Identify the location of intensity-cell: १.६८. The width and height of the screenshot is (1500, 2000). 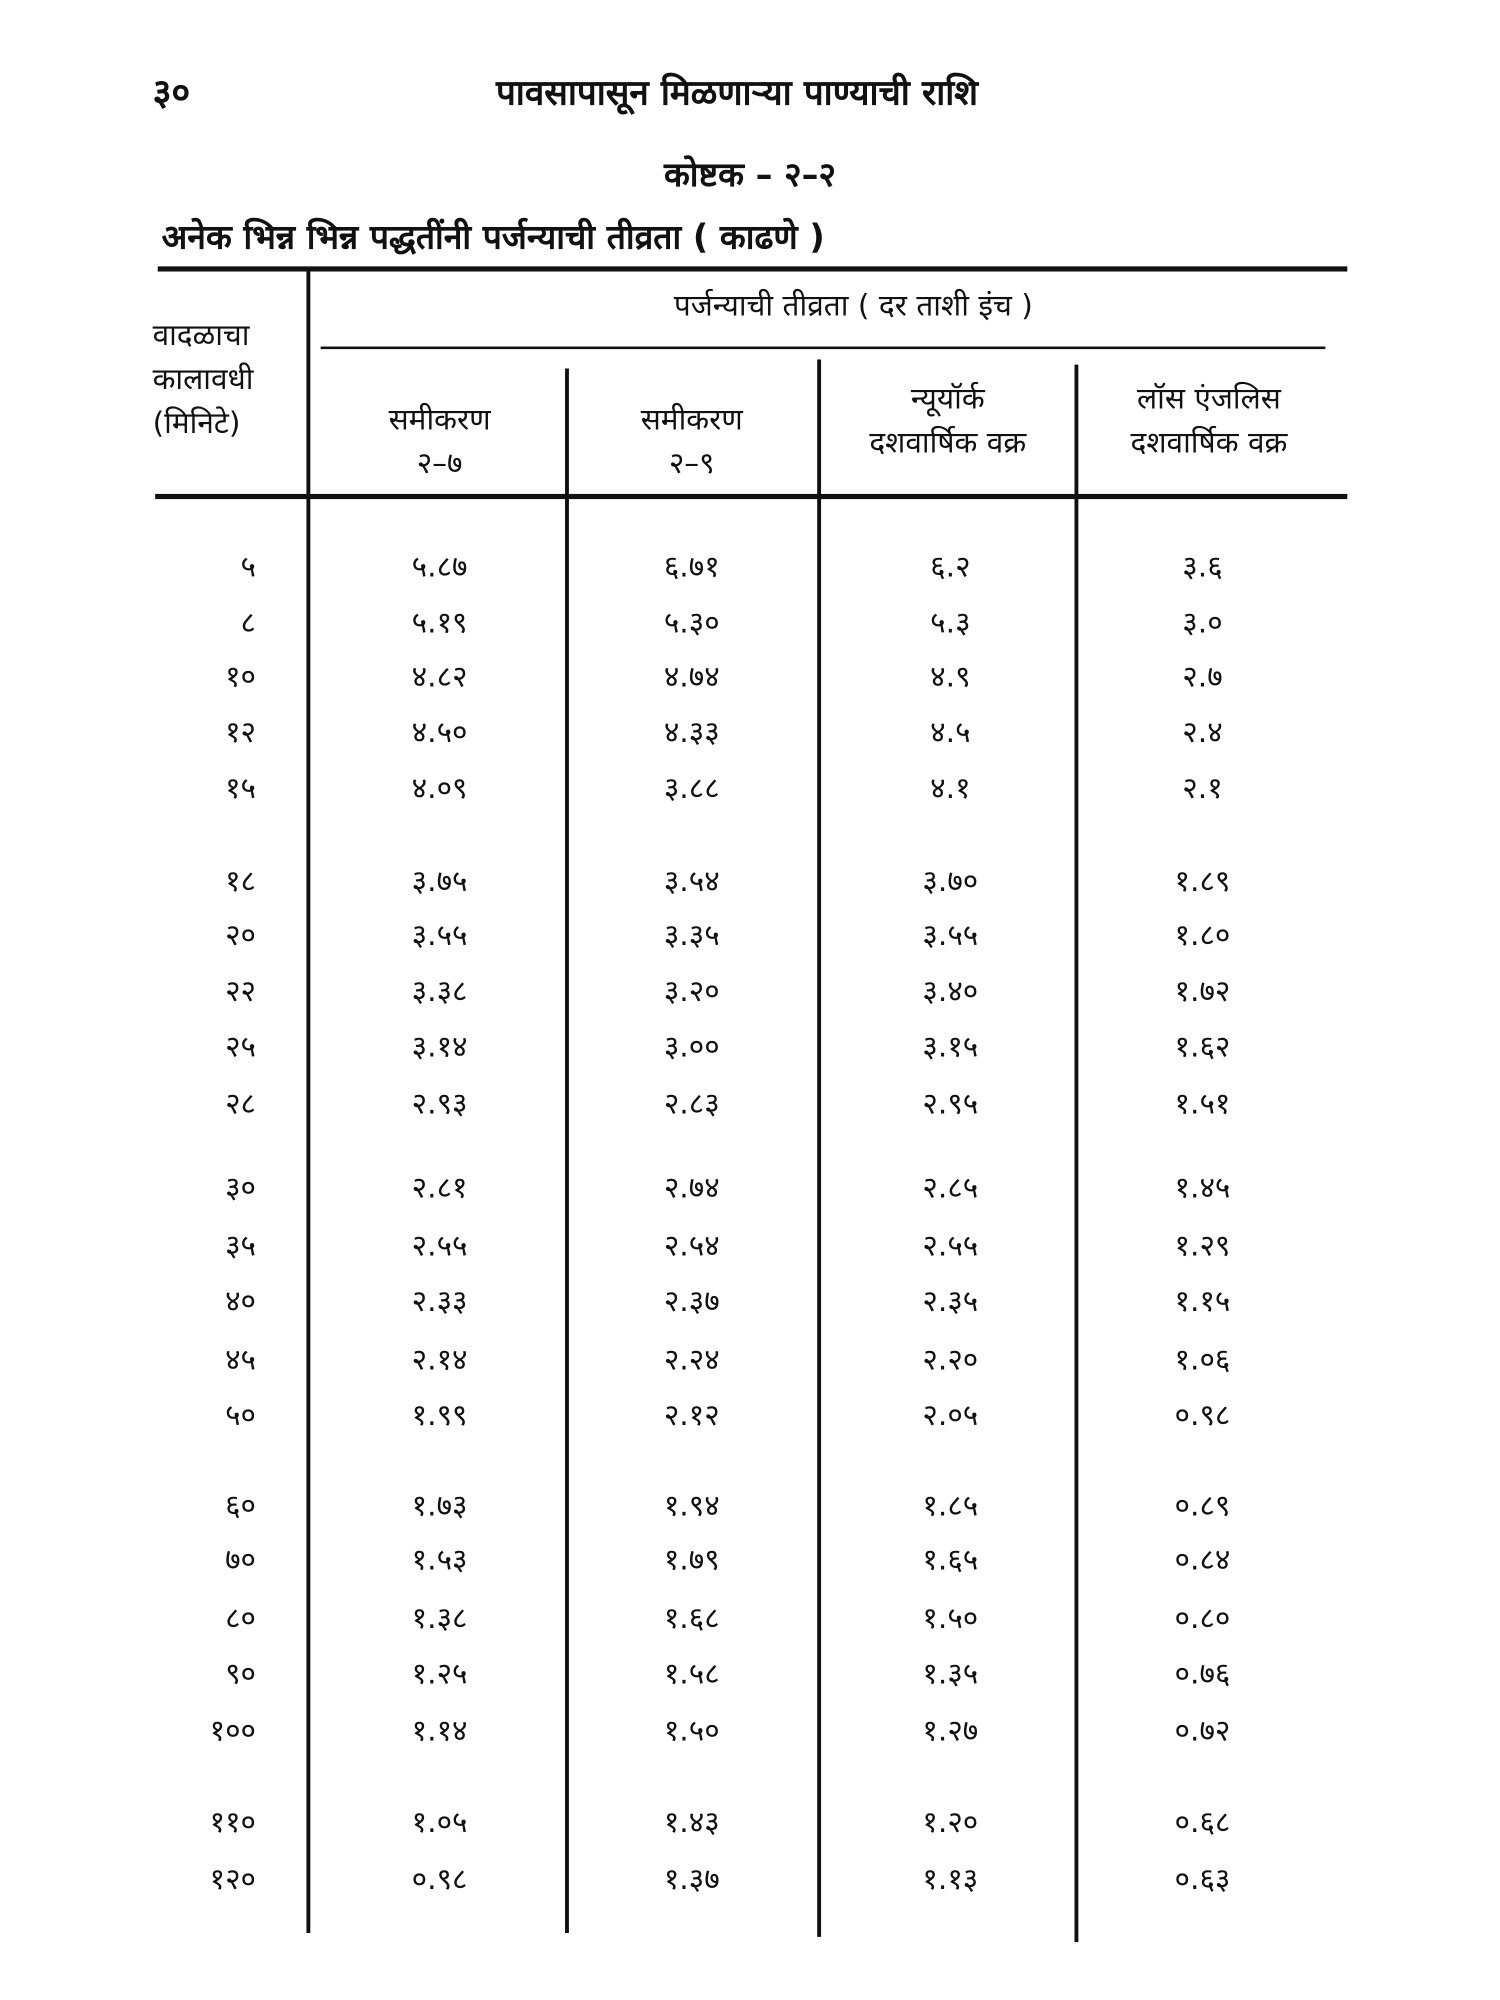
(691, 1619).